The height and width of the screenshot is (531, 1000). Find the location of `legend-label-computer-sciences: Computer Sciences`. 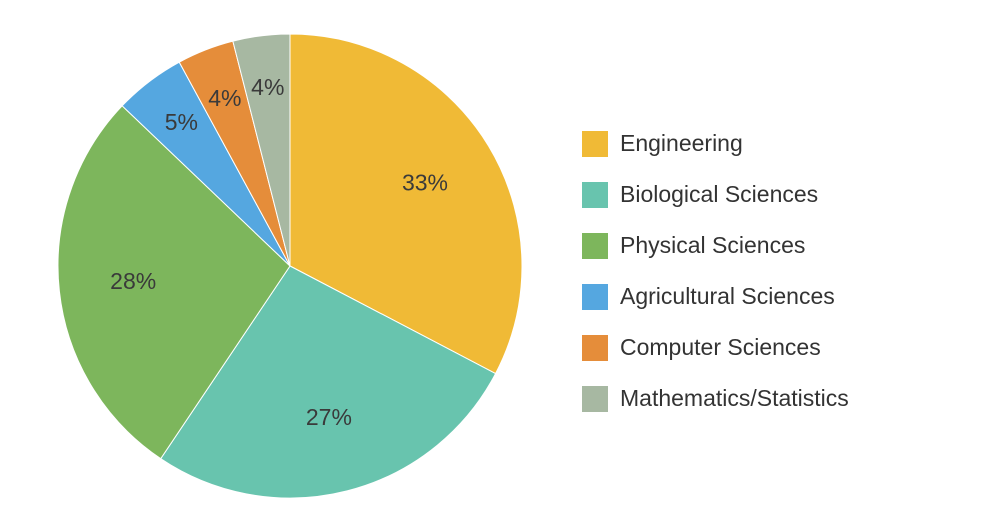

legend-label-computer-sciences: Computer Sciences is located at coordinates (720, 347).